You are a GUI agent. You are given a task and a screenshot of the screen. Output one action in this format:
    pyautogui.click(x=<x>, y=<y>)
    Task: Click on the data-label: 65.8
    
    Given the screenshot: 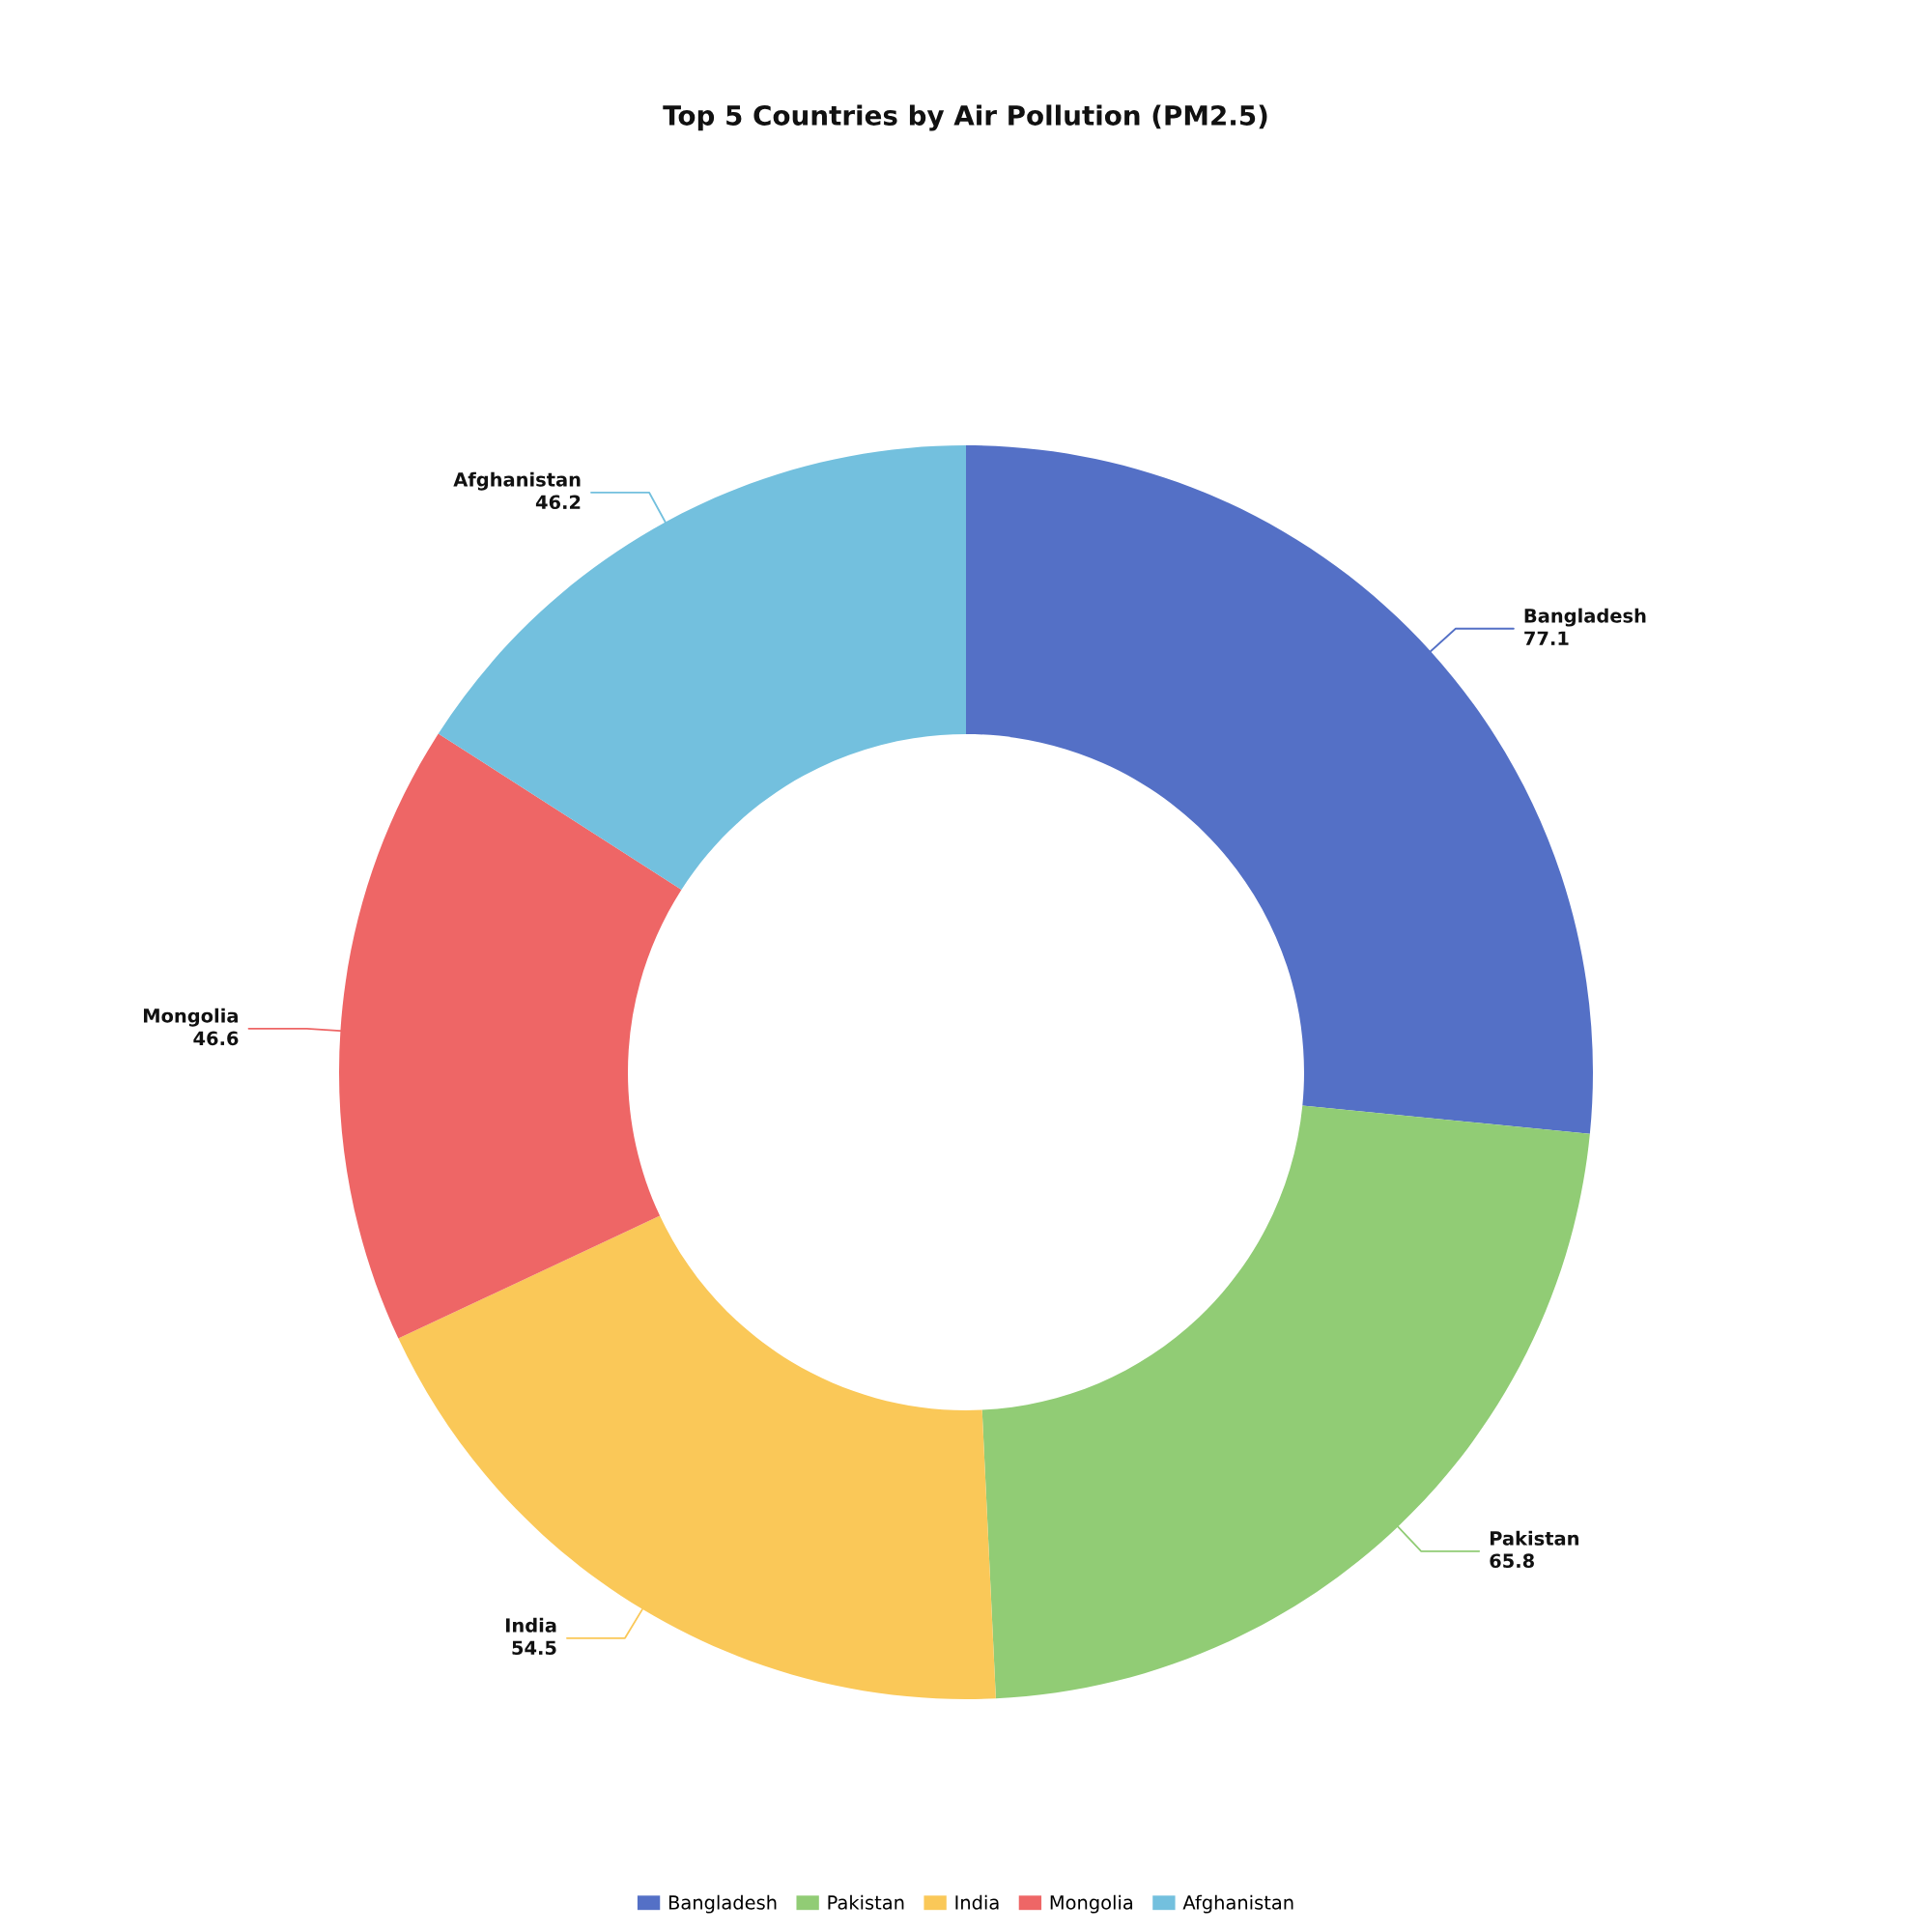 What is the action you would take?
    pyautogui.click(x=1512, y=1561)
    